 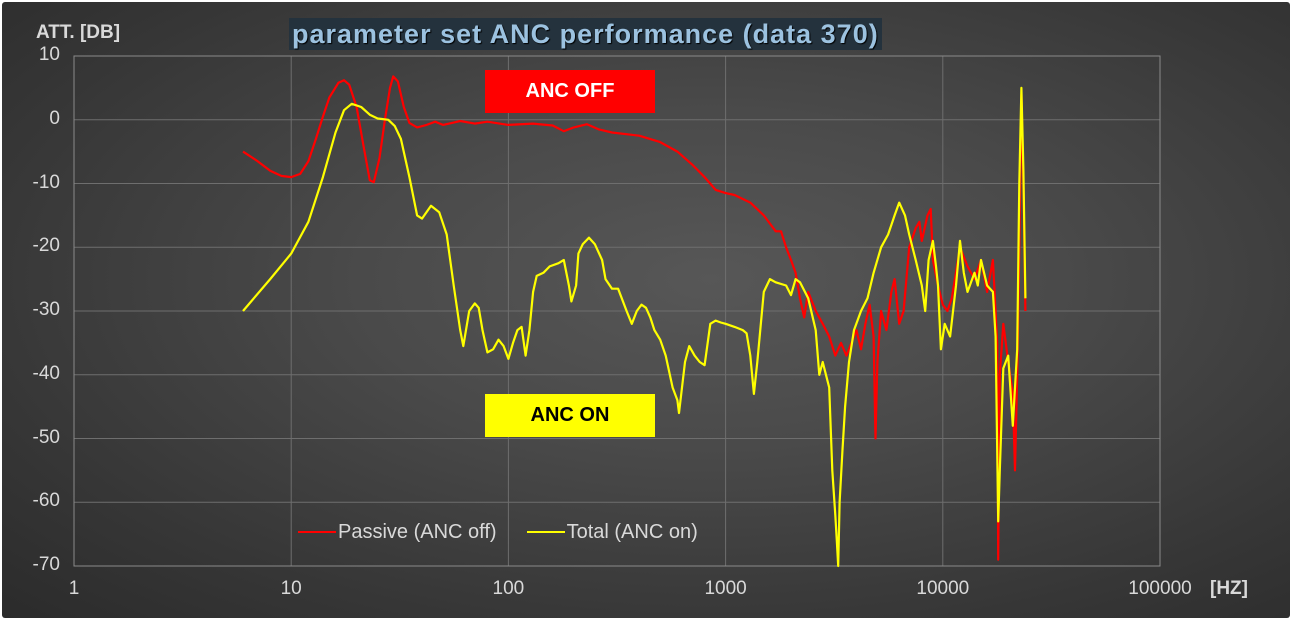 I want to click on chart-title: parameter set ANC performance (data 370), so click(x=585, y=34).